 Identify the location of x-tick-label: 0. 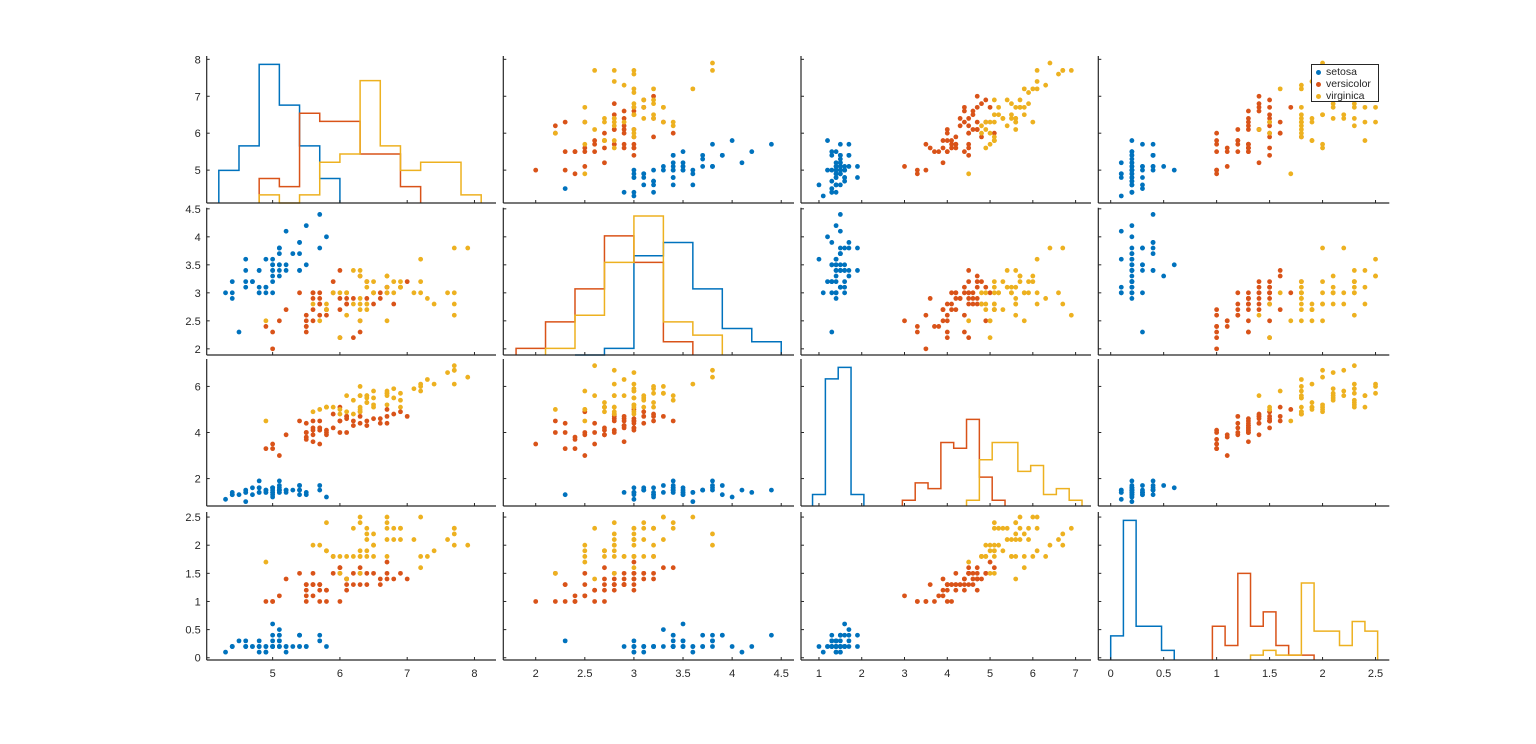
(1111, 674).